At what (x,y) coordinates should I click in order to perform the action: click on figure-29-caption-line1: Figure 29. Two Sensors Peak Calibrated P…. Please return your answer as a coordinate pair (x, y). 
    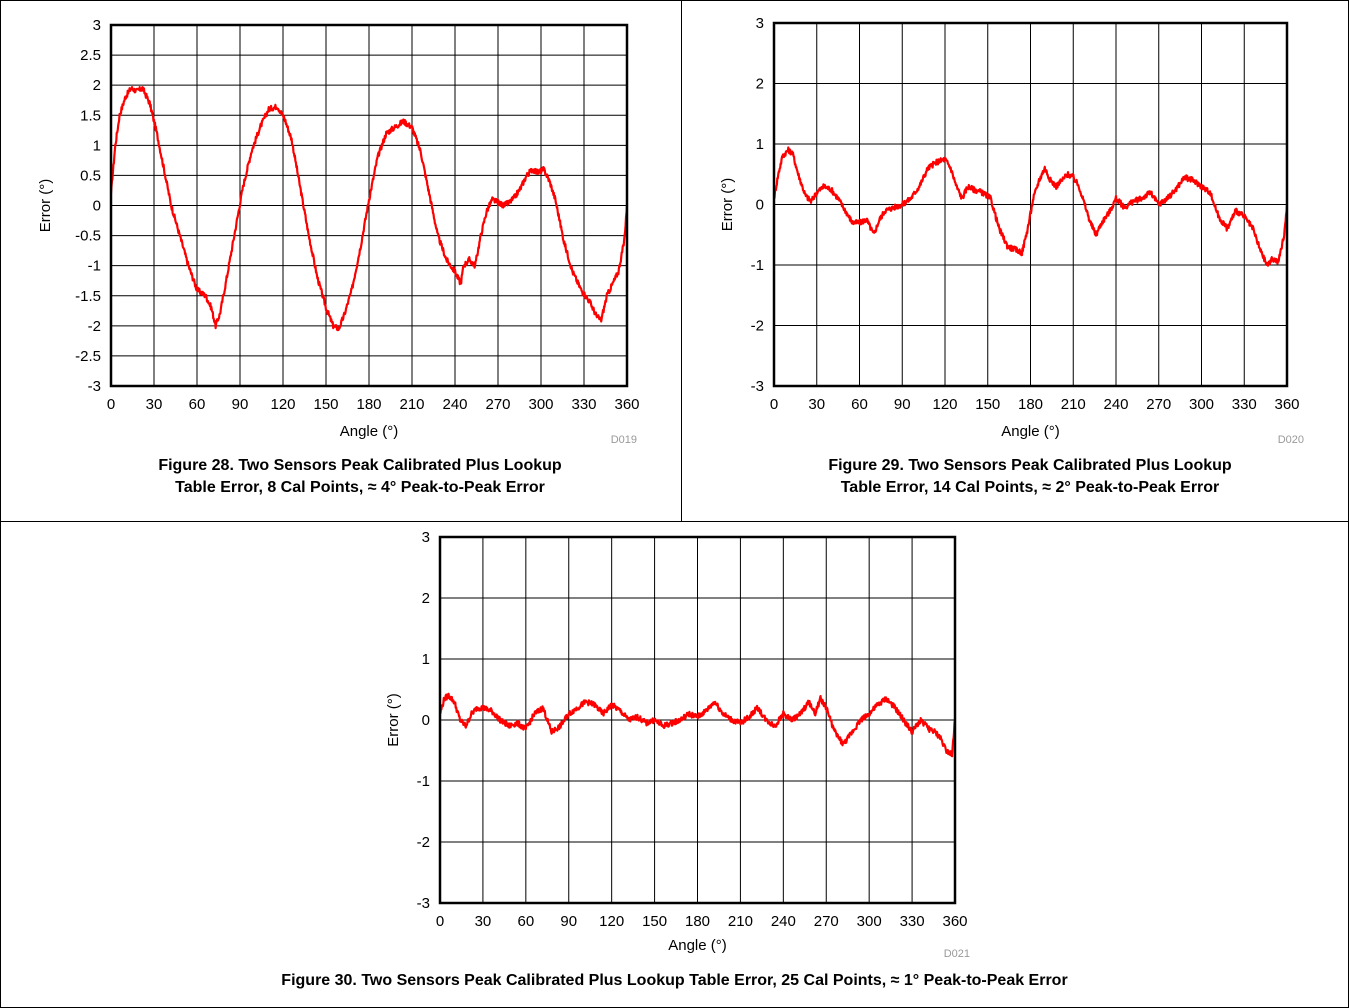
    Looking at the image, I should click on (1030, 465).